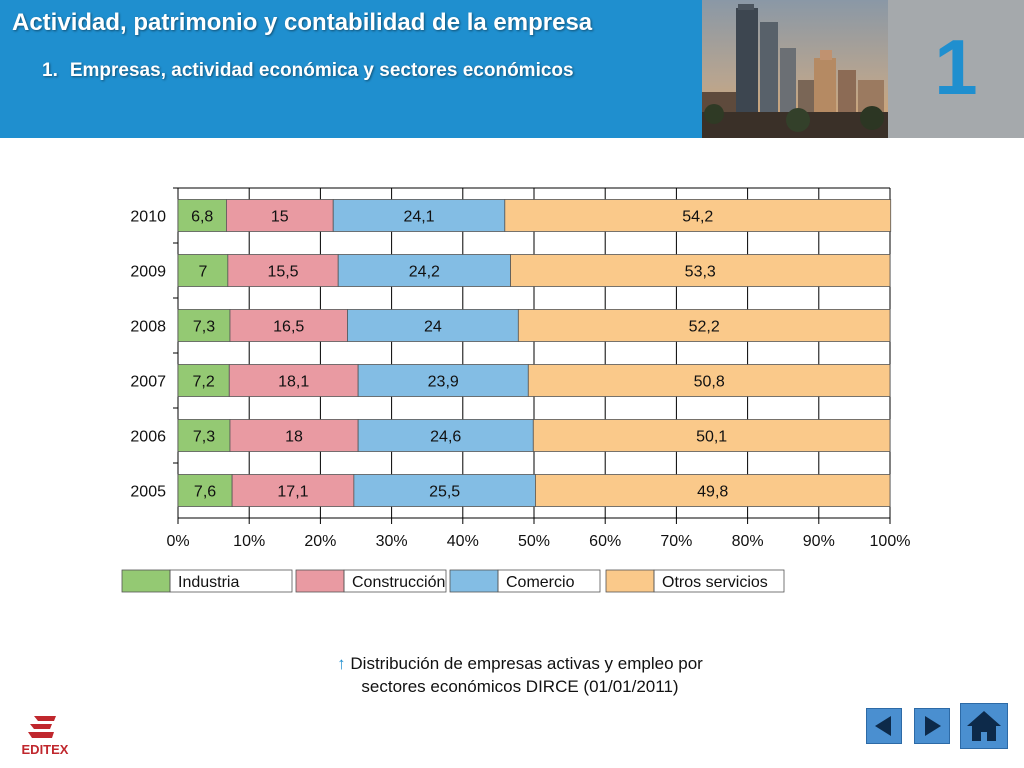 The image size is (1024, 768). Describe the element at coordinates (605, 541) in the screenshot. I see `x-tick-label: 60%` at that location.